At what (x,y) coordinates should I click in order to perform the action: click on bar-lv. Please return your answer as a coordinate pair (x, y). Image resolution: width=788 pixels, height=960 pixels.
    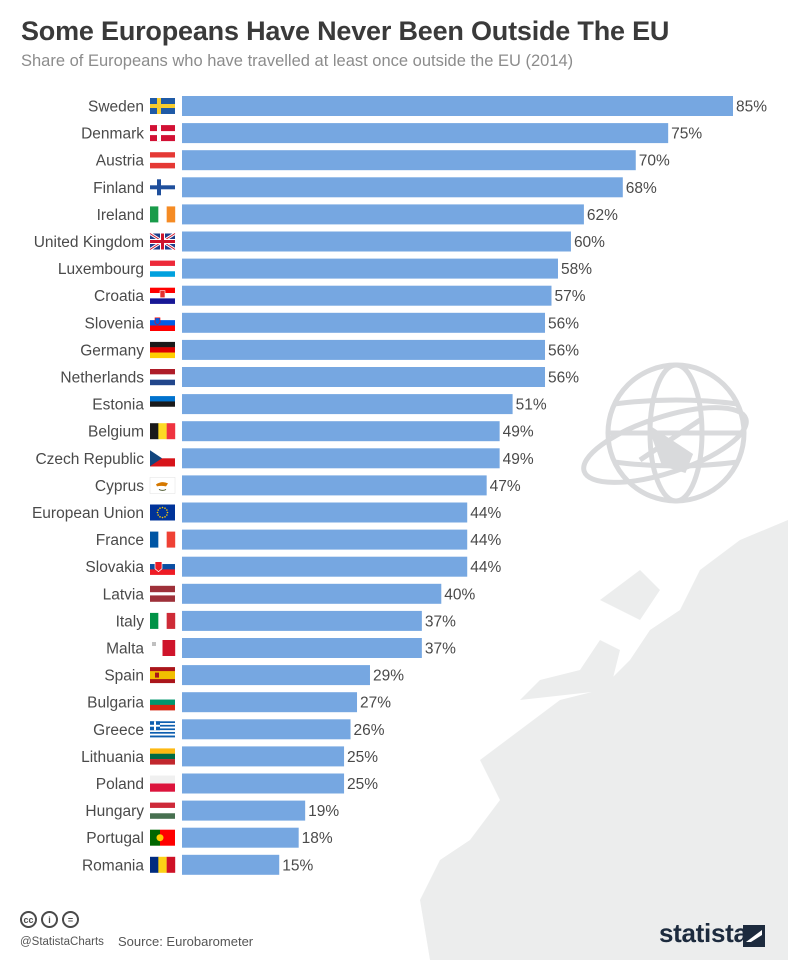
    Looking at the image, I should click on (312, 593).